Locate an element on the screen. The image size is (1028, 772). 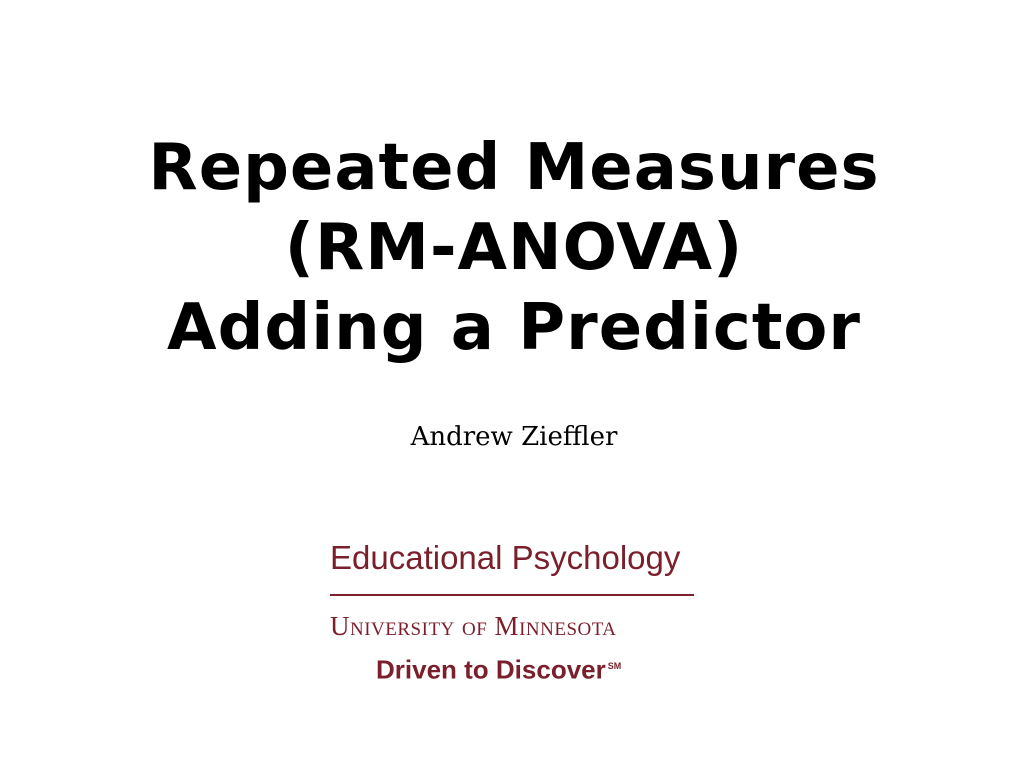
tagline: Driven to Discover SM is located at coordinates (498, 668).